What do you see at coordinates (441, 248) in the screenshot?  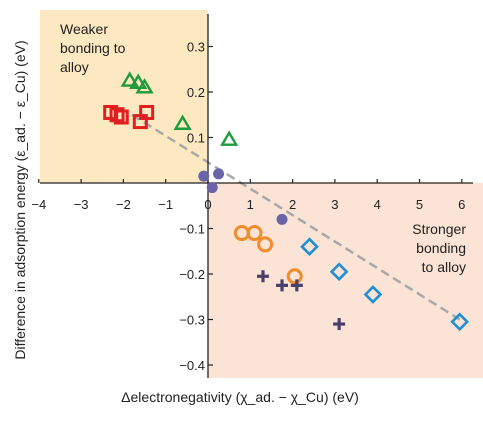 I see `bottom-right-label-line-2: bonding` at bounding box center [441, 248].